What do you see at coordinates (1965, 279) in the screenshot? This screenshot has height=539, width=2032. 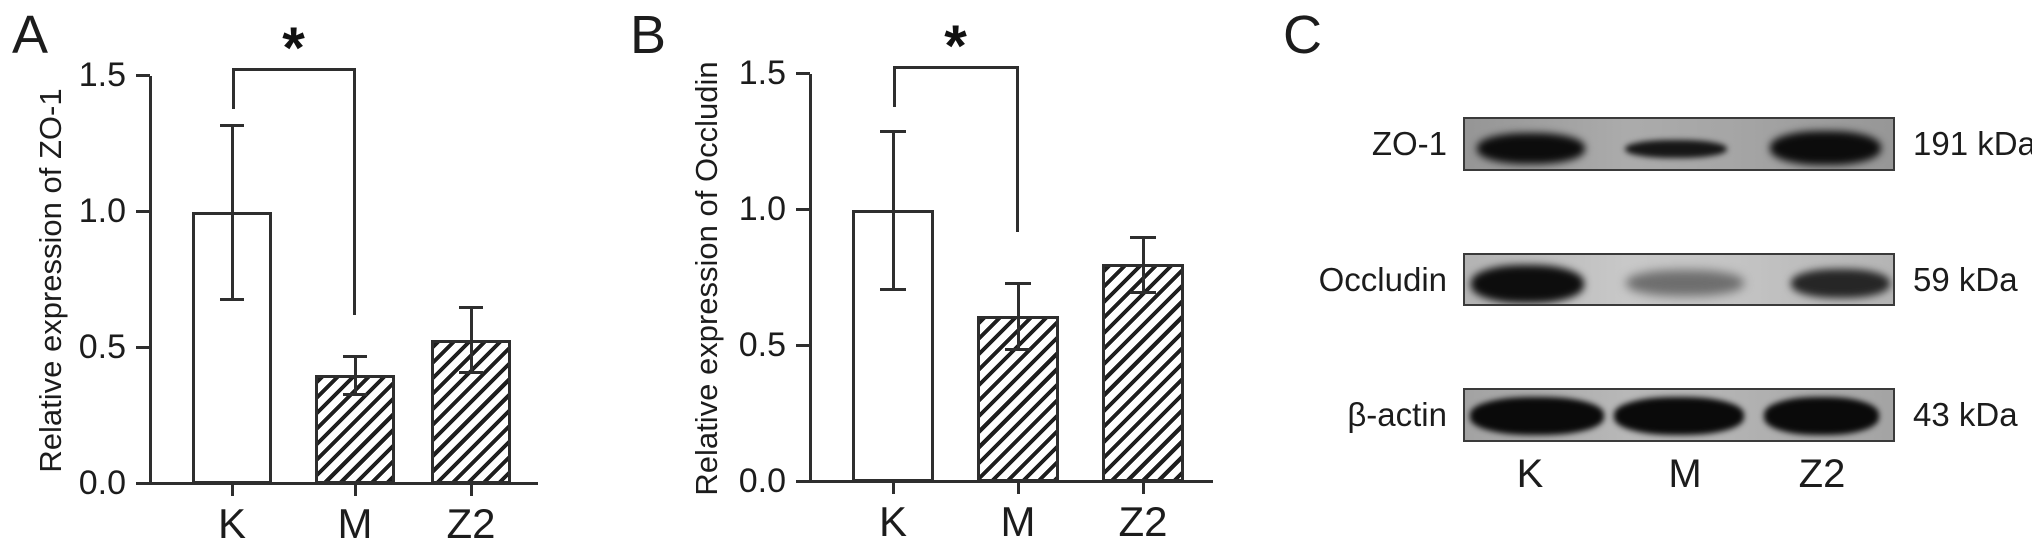 I see `blot-mw-label: 59 kDa` at bounding box center [1965, 279].